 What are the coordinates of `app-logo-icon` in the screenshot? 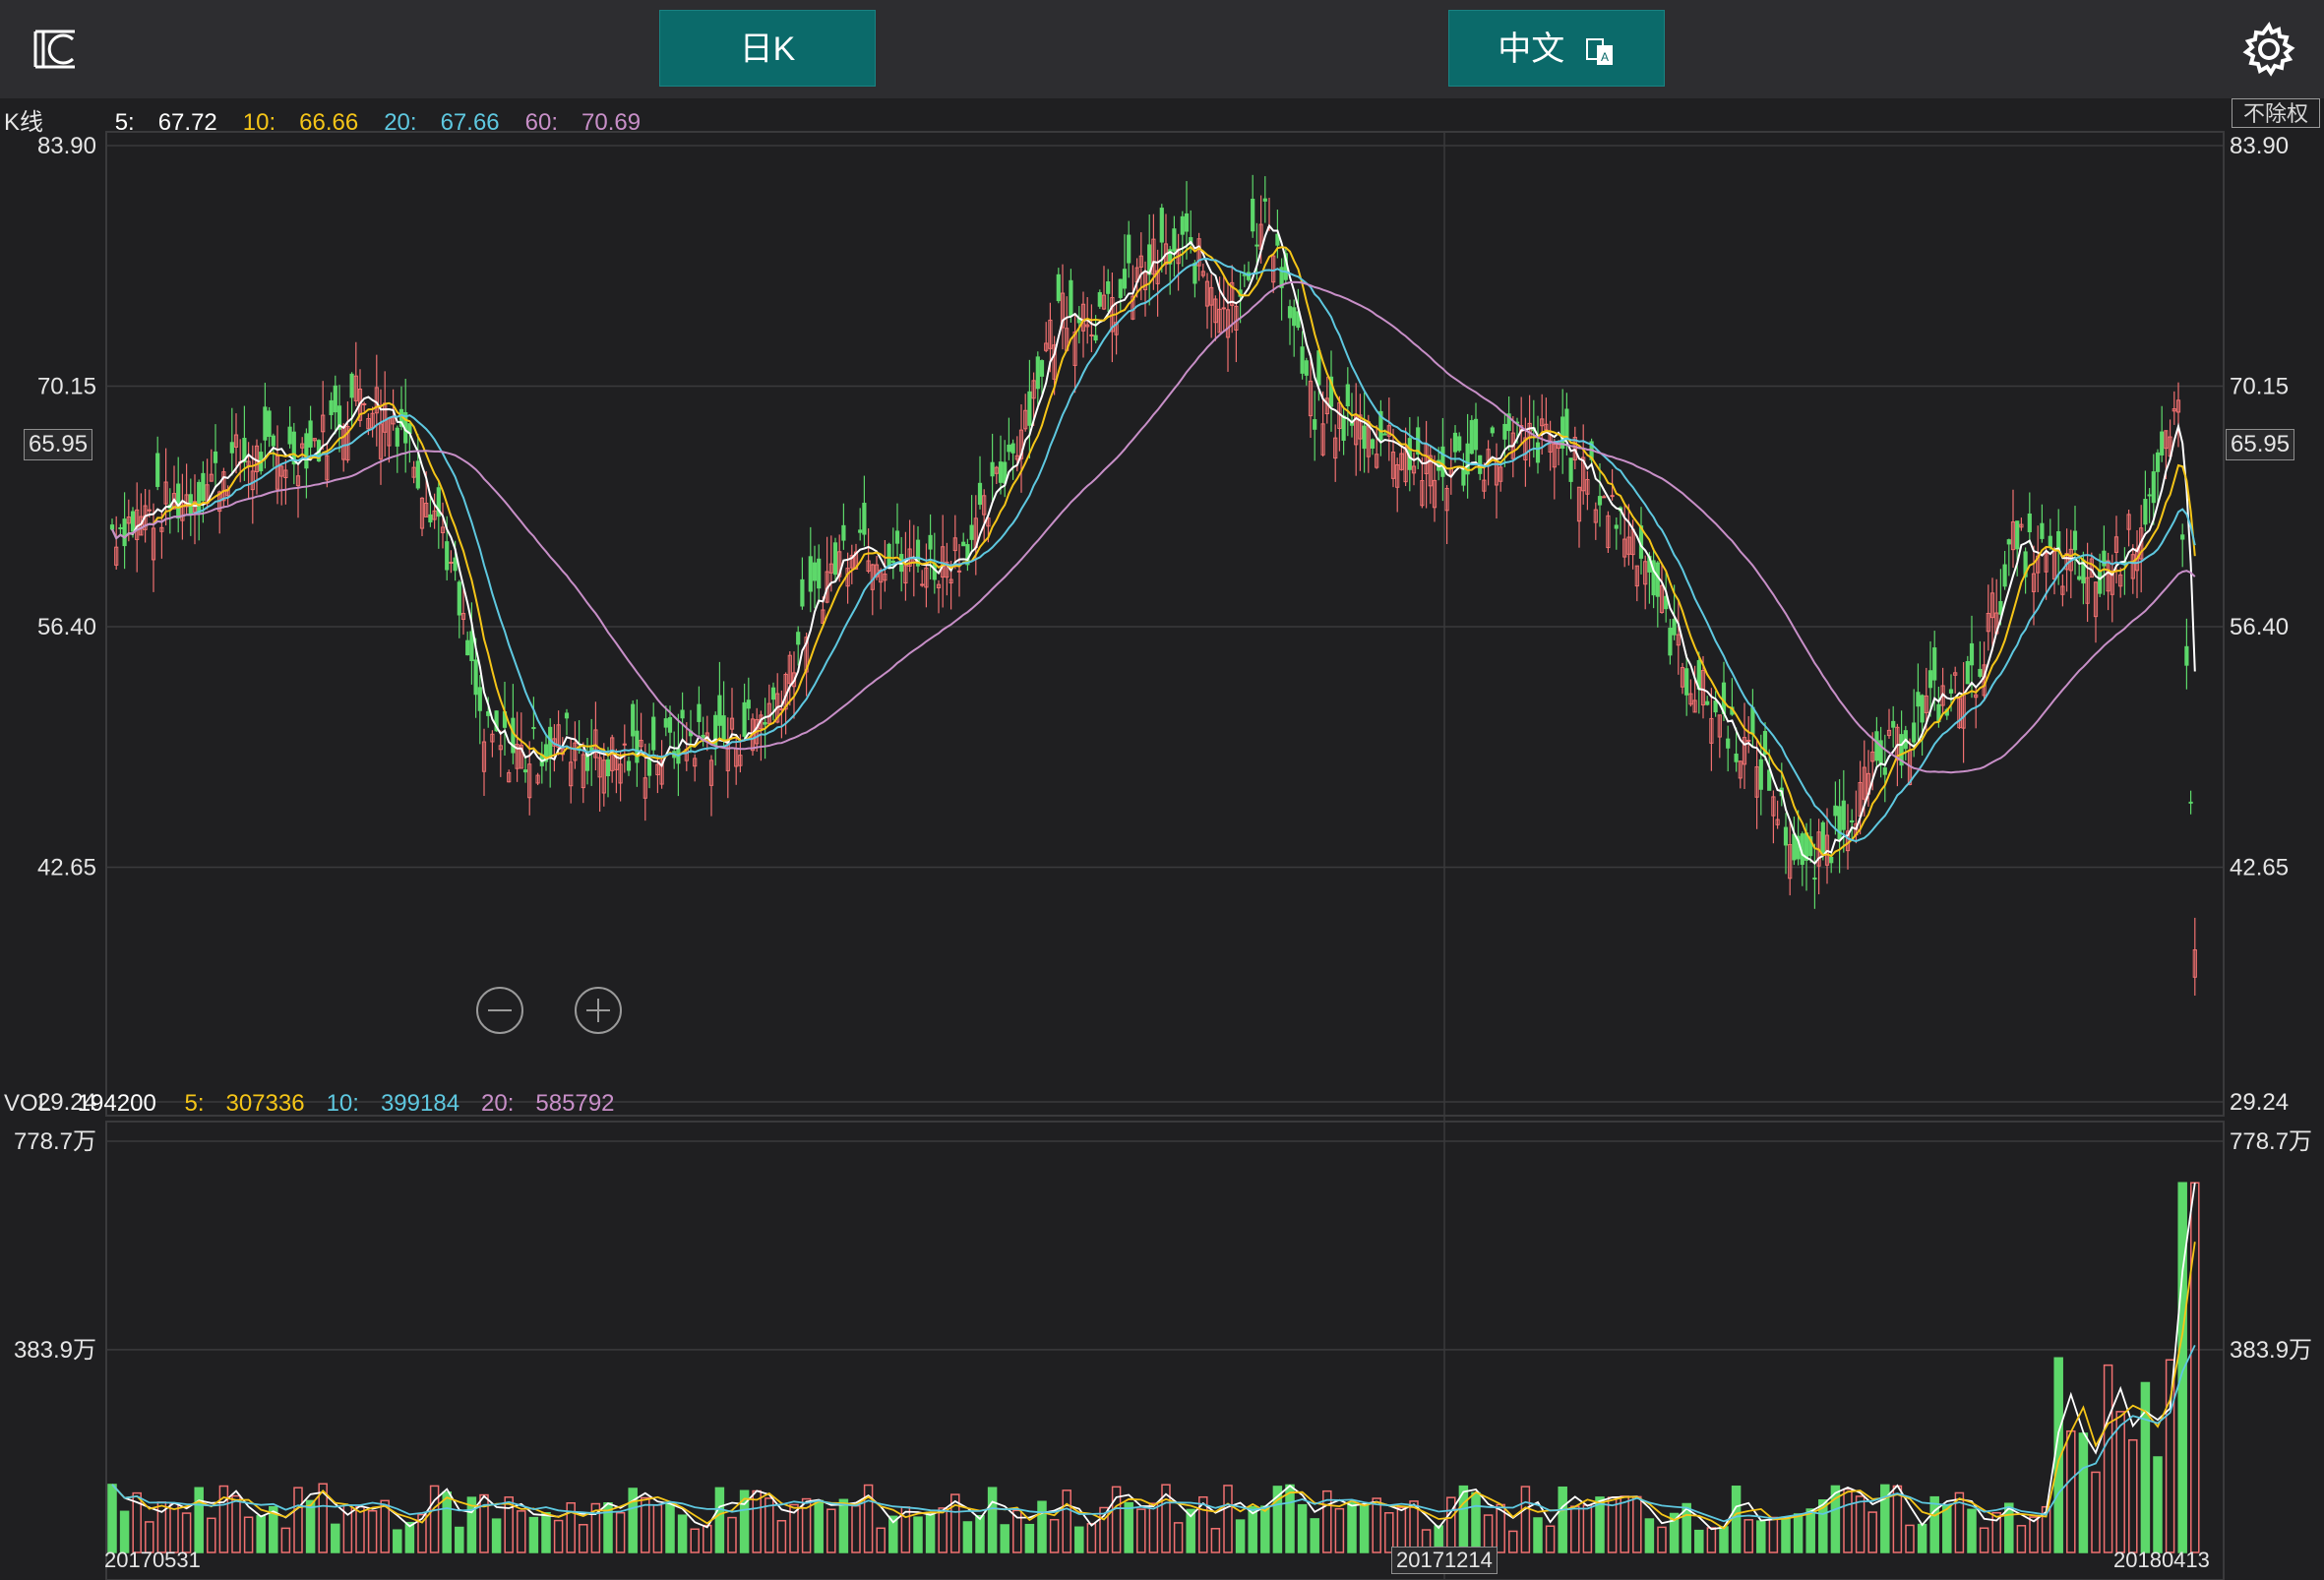 It's located at (55, 50).